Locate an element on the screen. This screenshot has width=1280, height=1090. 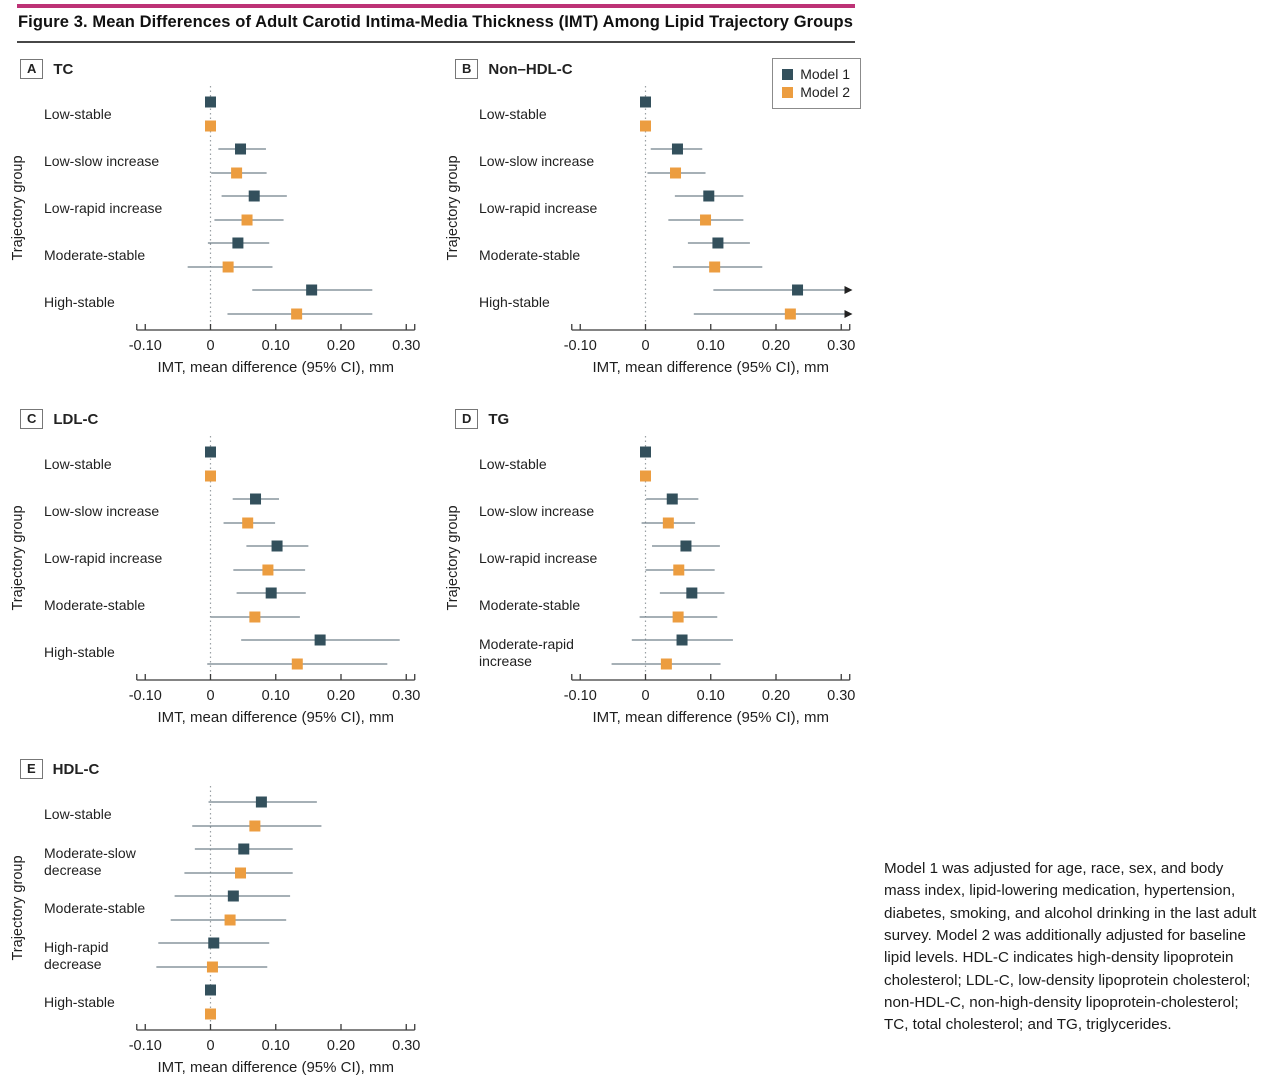
panel-header: E HDL-C is located at coordinates (225, 769).